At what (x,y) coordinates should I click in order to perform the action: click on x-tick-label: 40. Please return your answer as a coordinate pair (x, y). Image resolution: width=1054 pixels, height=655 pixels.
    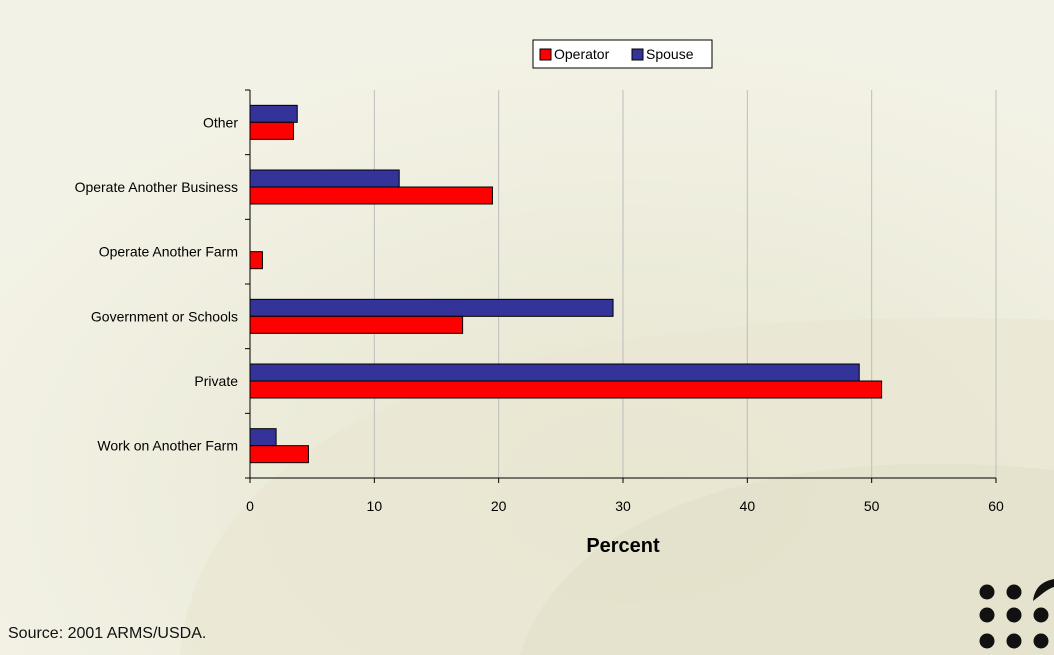
    Looking at the image, I should click on (748, 506).